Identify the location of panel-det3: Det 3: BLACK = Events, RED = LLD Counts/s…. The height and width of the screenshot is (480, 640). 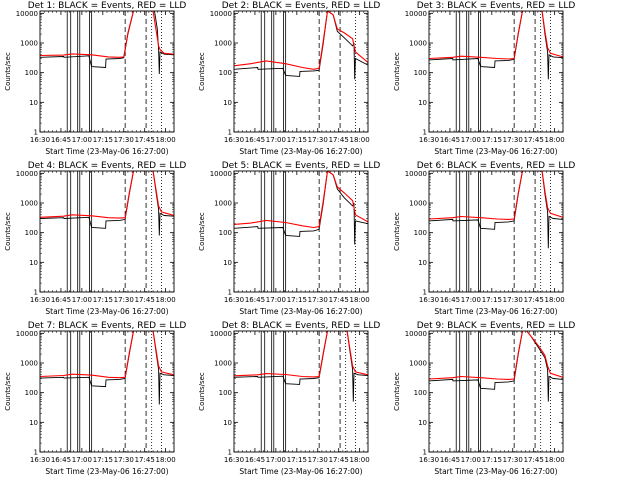
(484, 78).